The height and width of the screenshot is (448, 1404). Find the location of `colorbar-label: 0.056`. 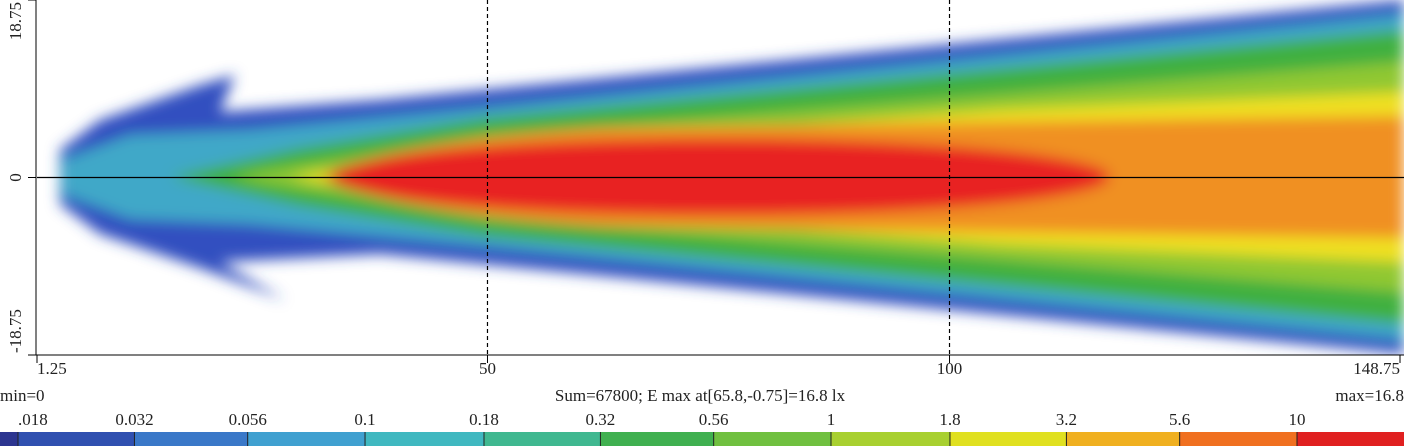

colorbar-label: 0.056 is located at coordinates (248, 419).